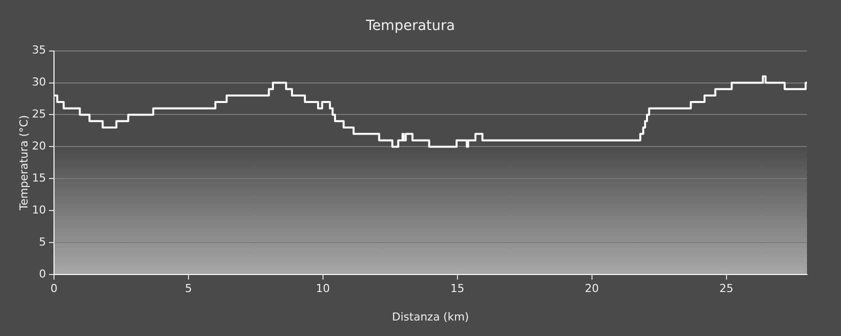  What do you see at coordinates (188, 289) in the screenshot?
I see `x-tick-label: 5` at bounding box center [188, 289].